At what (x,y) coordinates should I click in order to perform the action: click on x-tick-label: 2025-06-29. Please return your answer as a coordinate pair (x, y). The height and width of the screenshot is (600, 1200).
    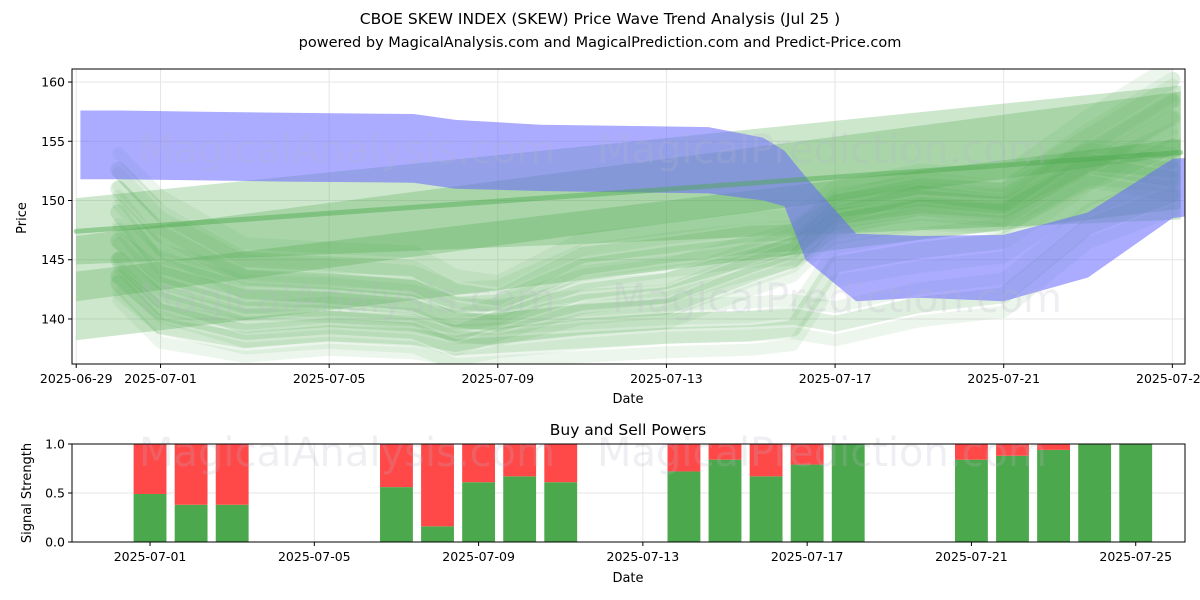
    Looking at the image, I should click on (76, 378).